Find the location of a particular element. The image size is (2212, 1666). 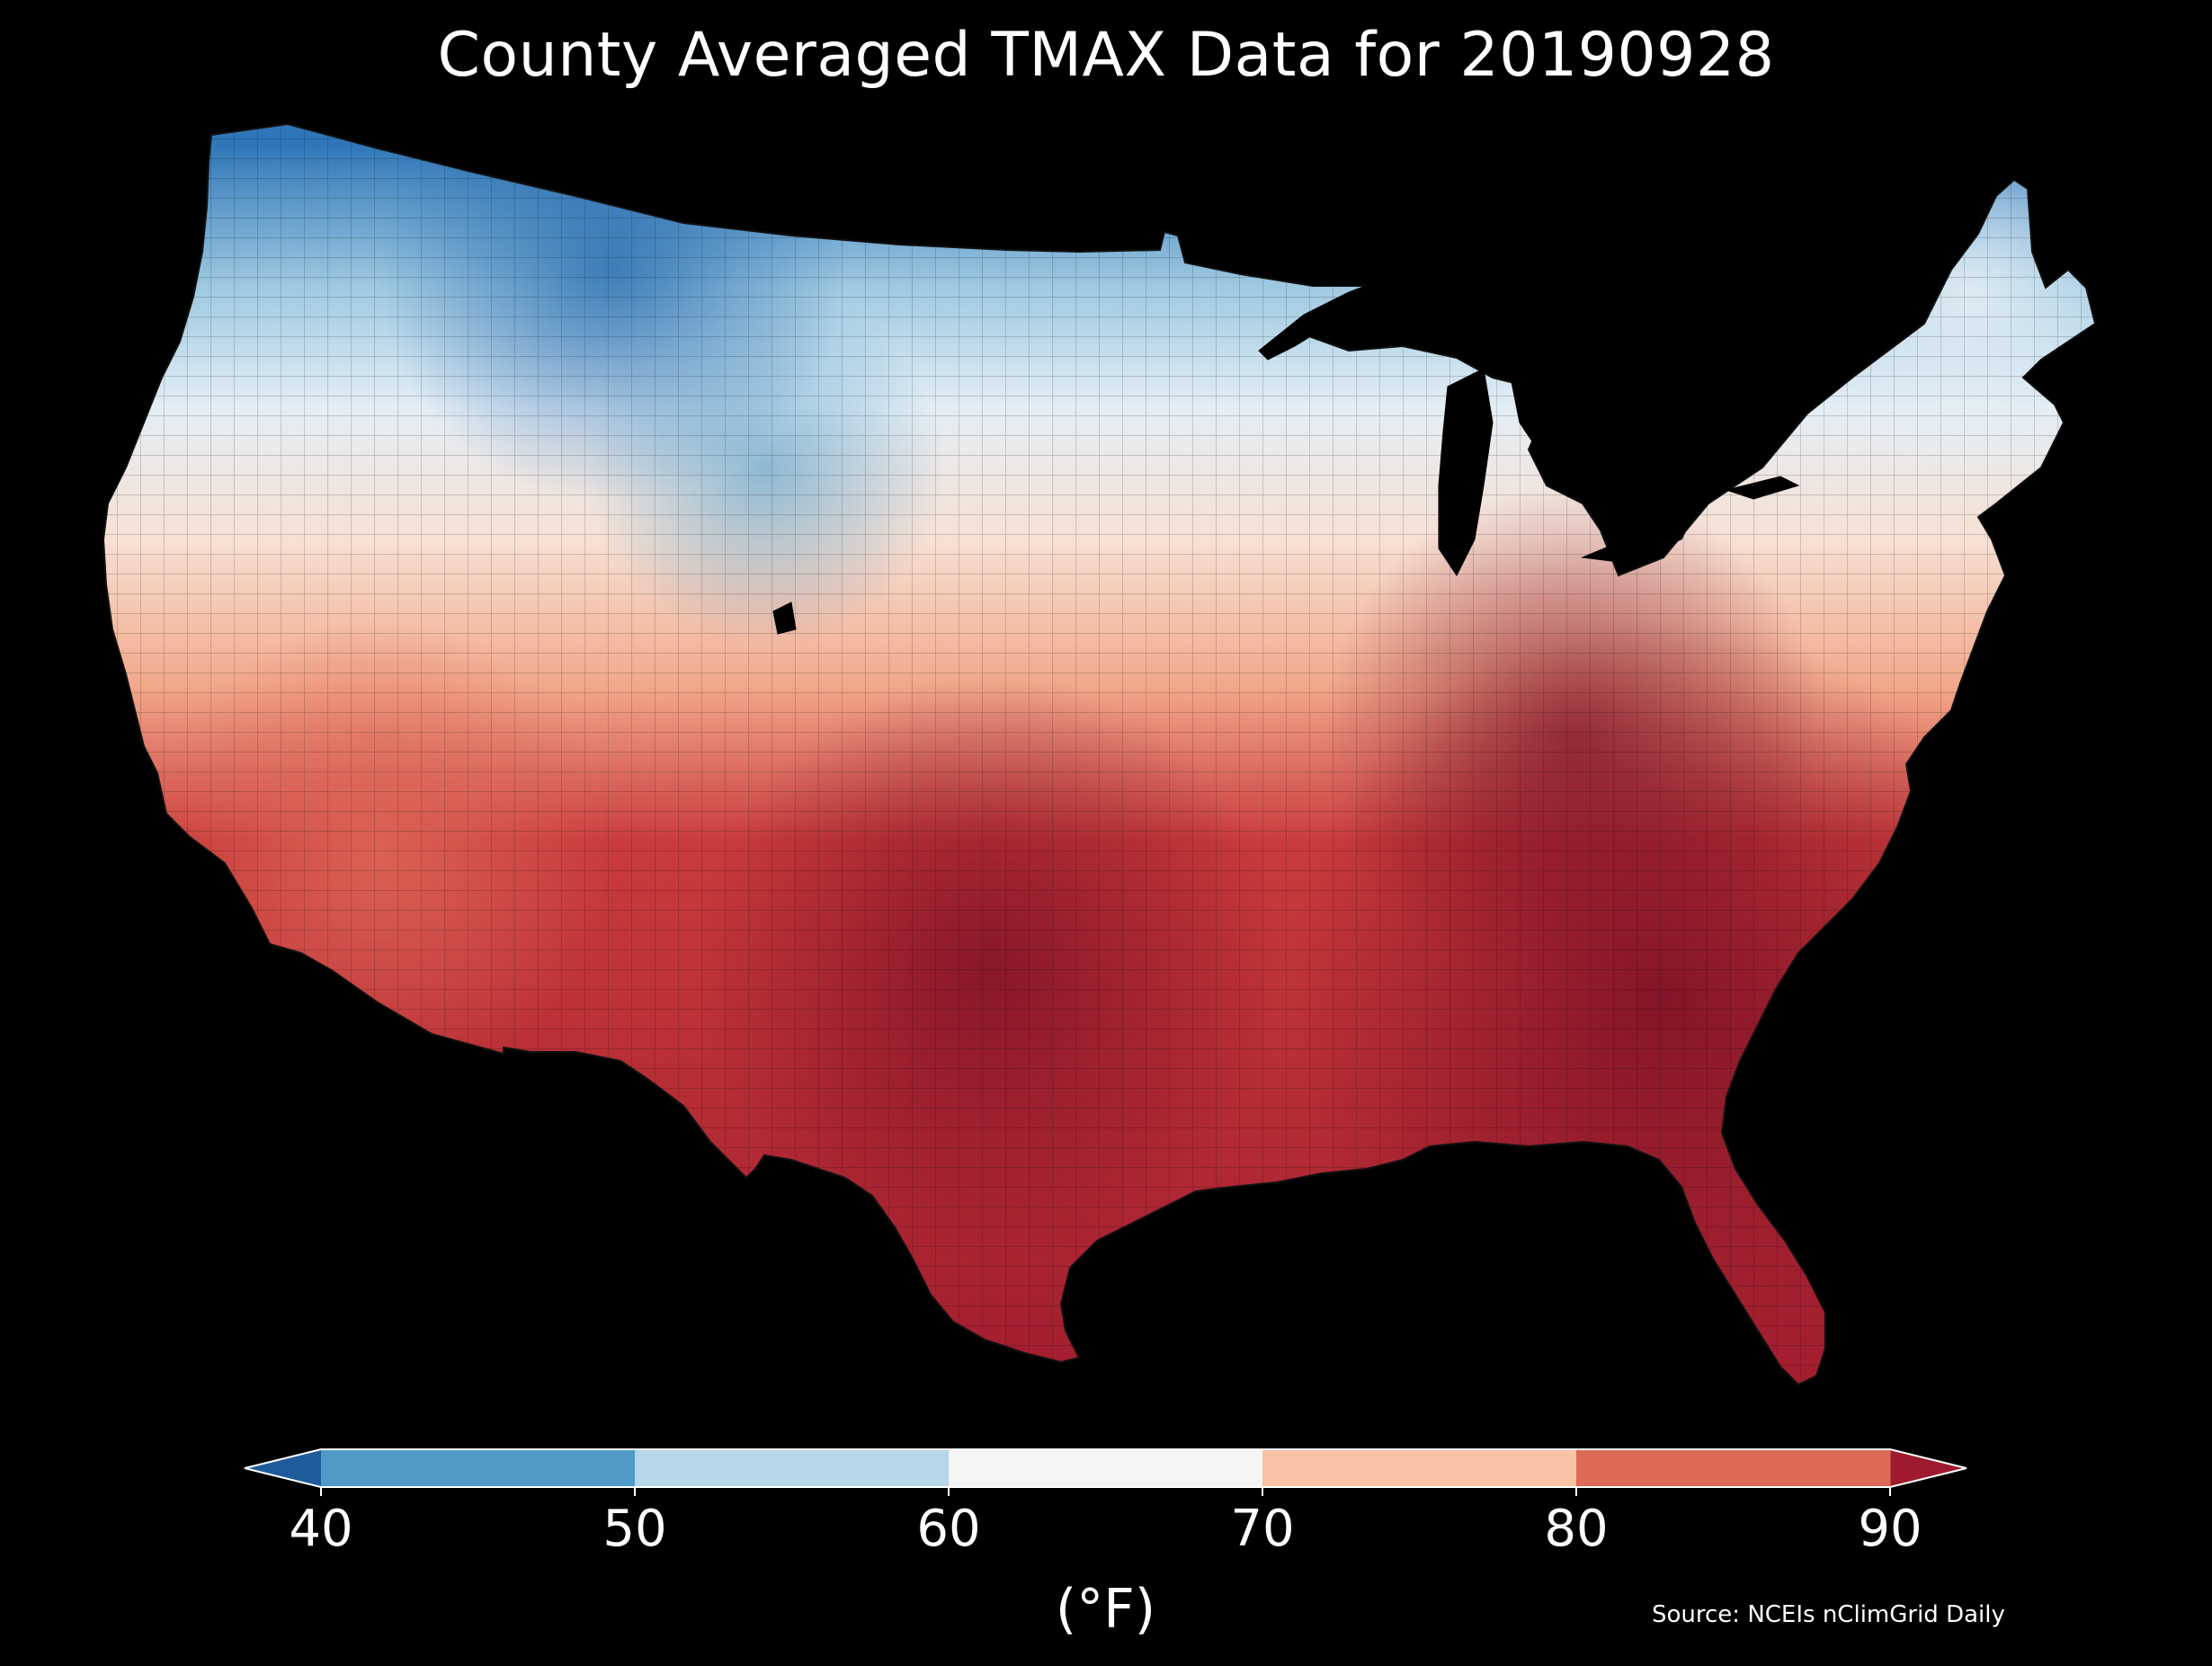

lake-huron is located at coordinates (1546, 405).